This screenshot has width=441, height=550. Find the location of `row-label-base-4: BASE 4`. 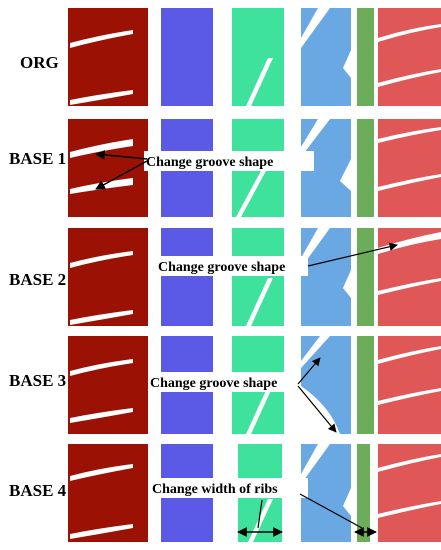

row-label-base-4: BASE 4 is located at coordinates (38, 490).